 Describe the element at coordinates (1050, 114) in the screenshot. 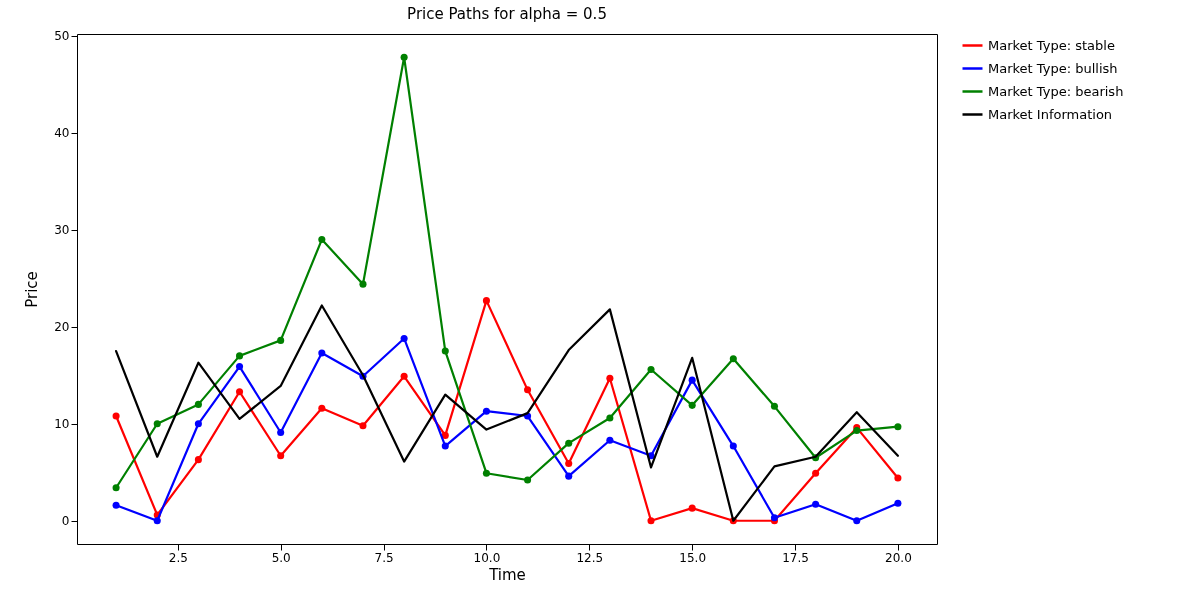

I see `legend-label: Market Information` at that location.